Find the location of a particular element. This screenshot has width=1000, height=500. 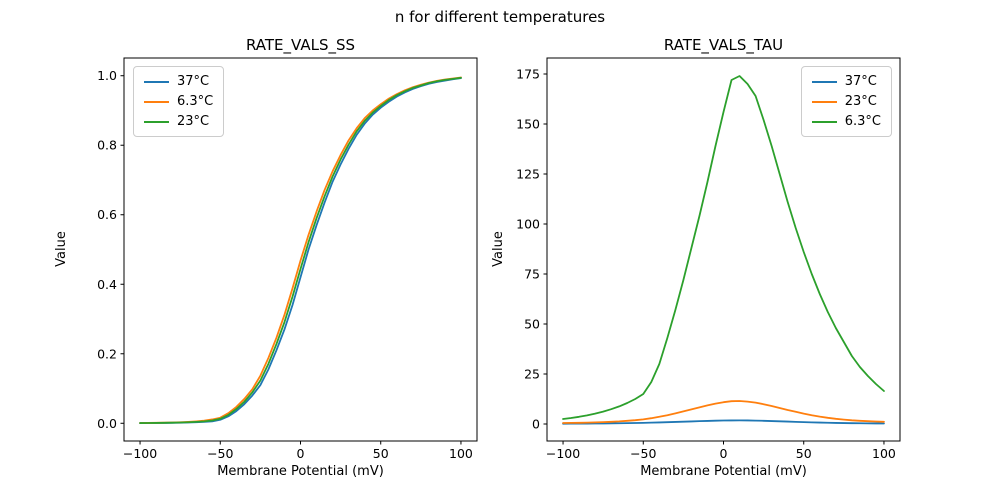

y-tick-label: 0.4 is located at coordinates (107, 284).